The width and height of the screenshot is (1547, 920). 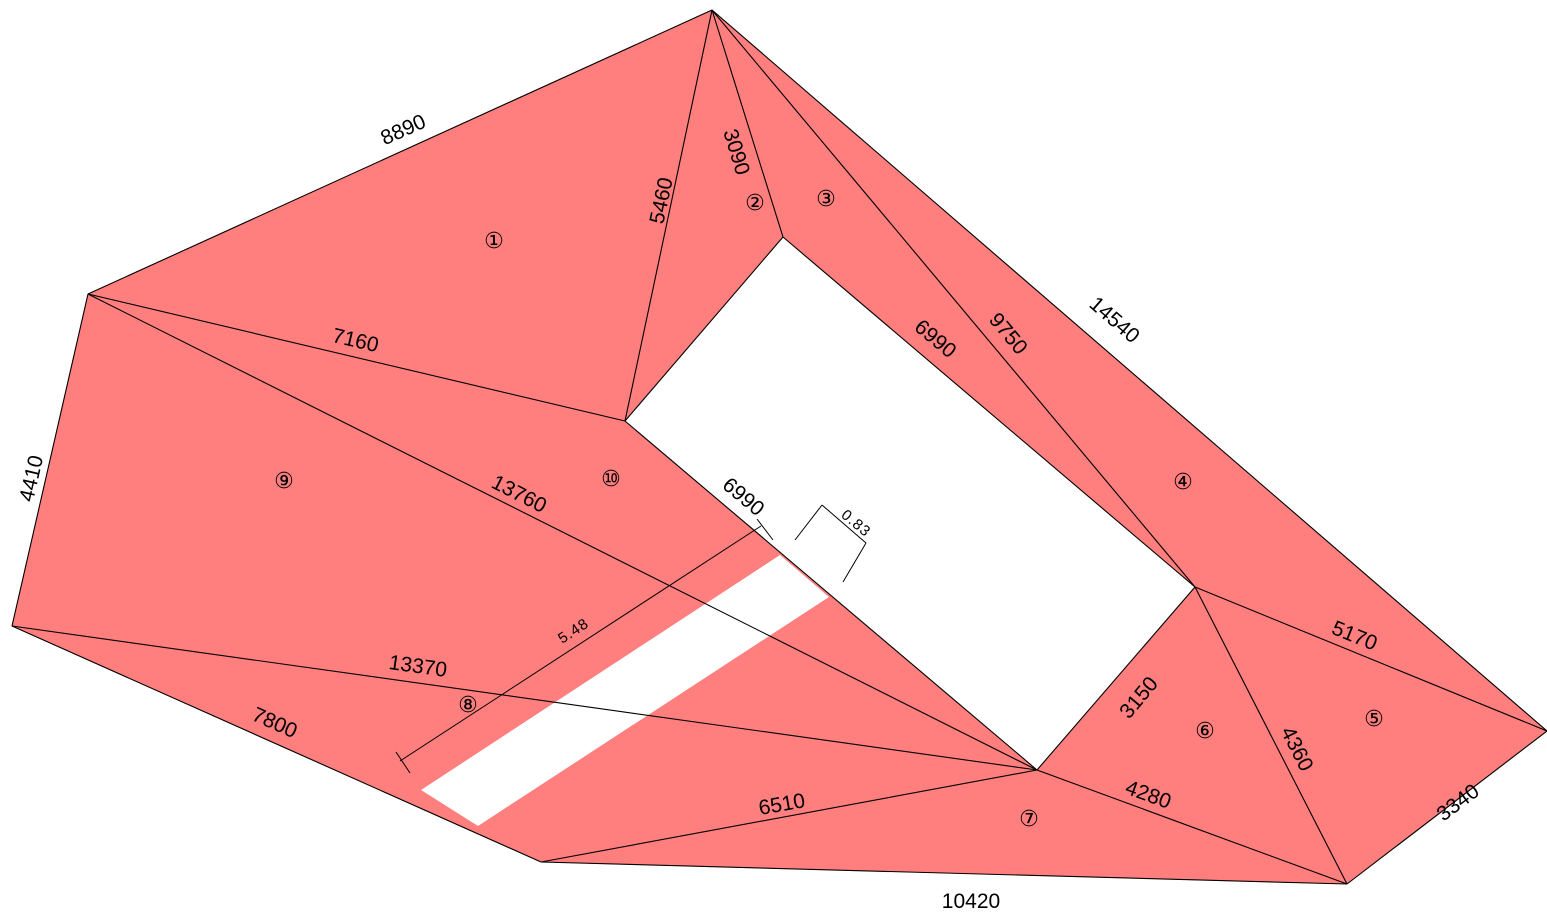 What do you see at coordinates (611, 479) in the screenshot?
I see `region-label-10: ⑩` at bounding box center [611, 479].